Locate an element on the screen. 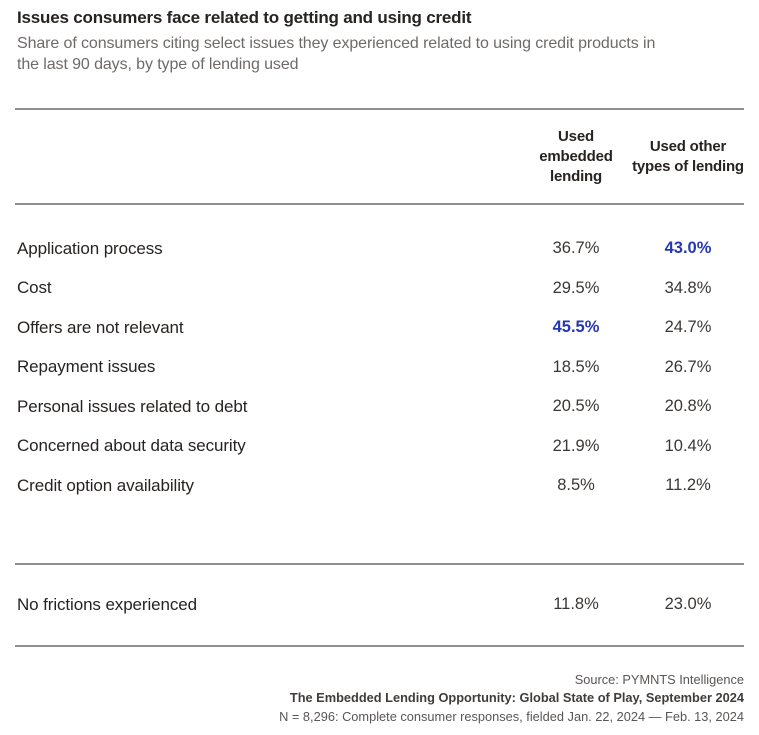 Image resolution: width=759 pixels, height=735 pixels. row-label: Concerned about data security is located at coordinates (131, 446).